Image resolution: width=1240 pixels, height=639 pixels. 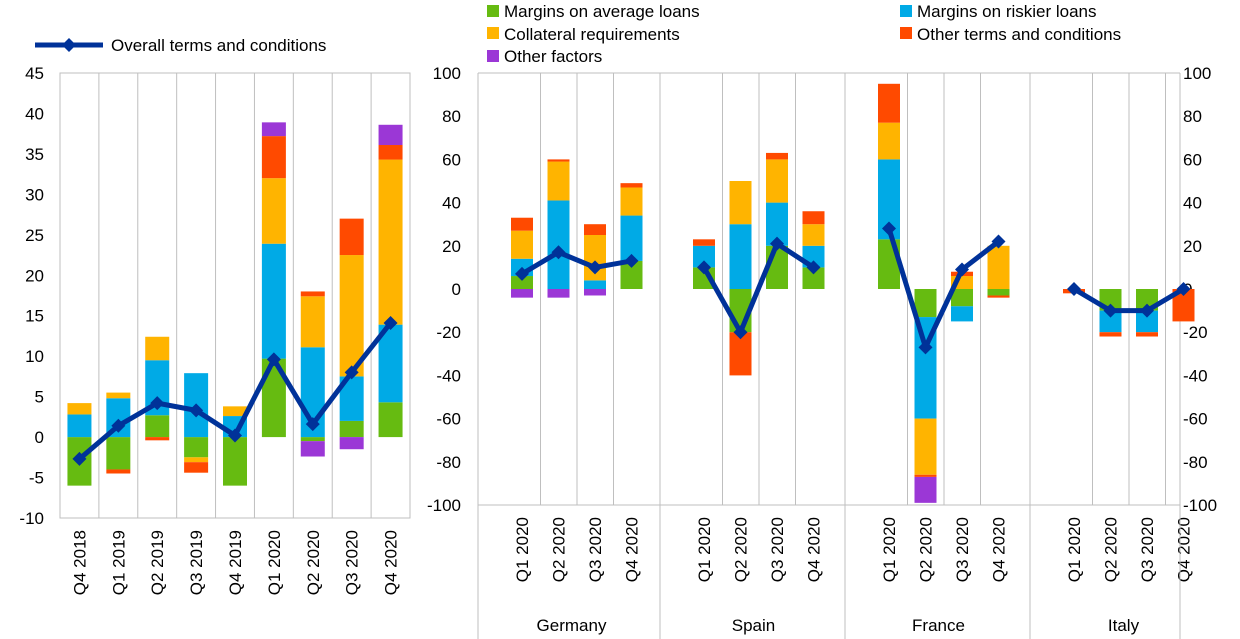 What do you see at coordinates (448, 332) in the screenshot?
I see `right-y-tick-label-left: -20` at bounding box center [448, 332].